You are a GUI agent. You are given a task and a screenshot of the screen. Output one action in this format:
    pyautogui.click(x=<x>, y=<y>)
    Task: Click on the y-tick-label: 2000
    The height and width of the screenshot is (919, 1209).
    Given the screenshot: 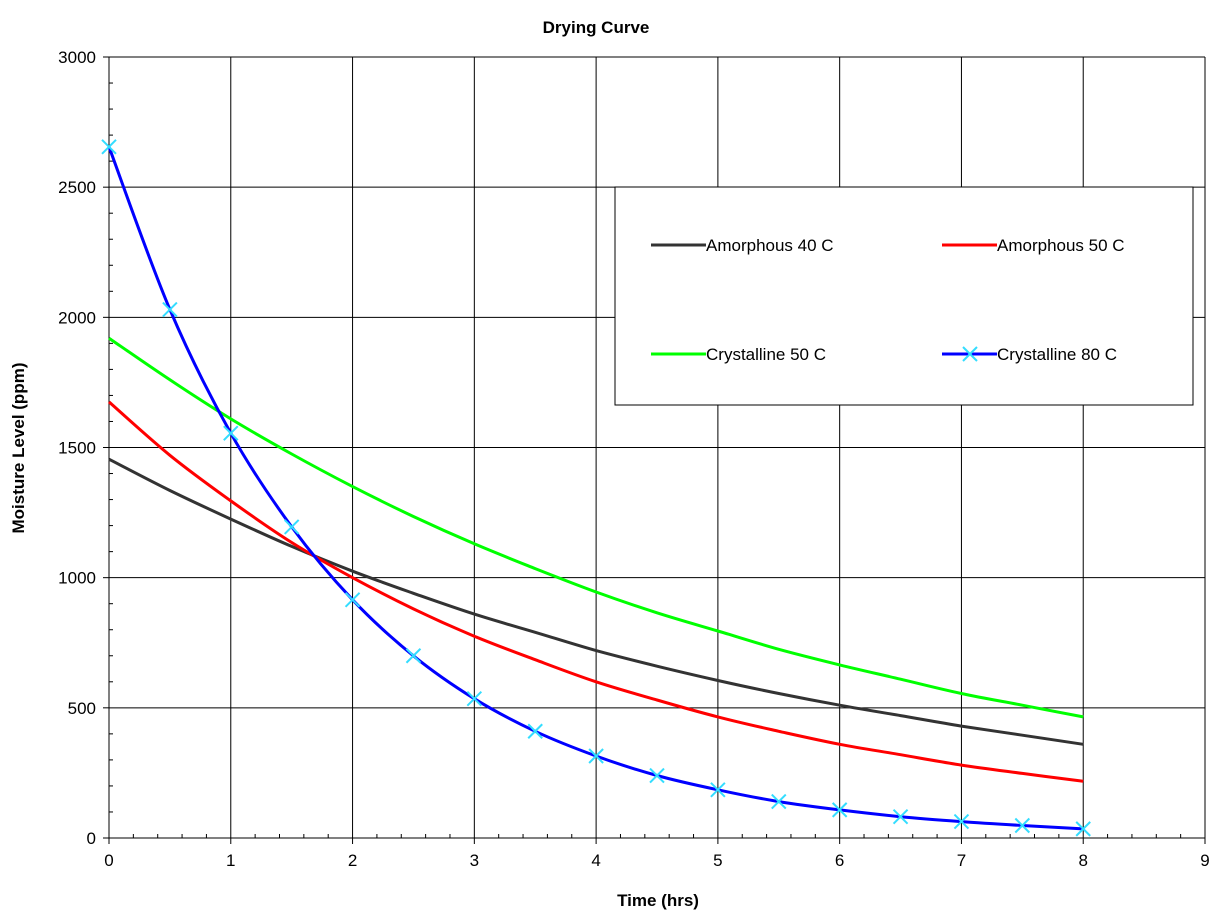 What is the action you would take?
    pyautogui.click(x=77, y=317)
    